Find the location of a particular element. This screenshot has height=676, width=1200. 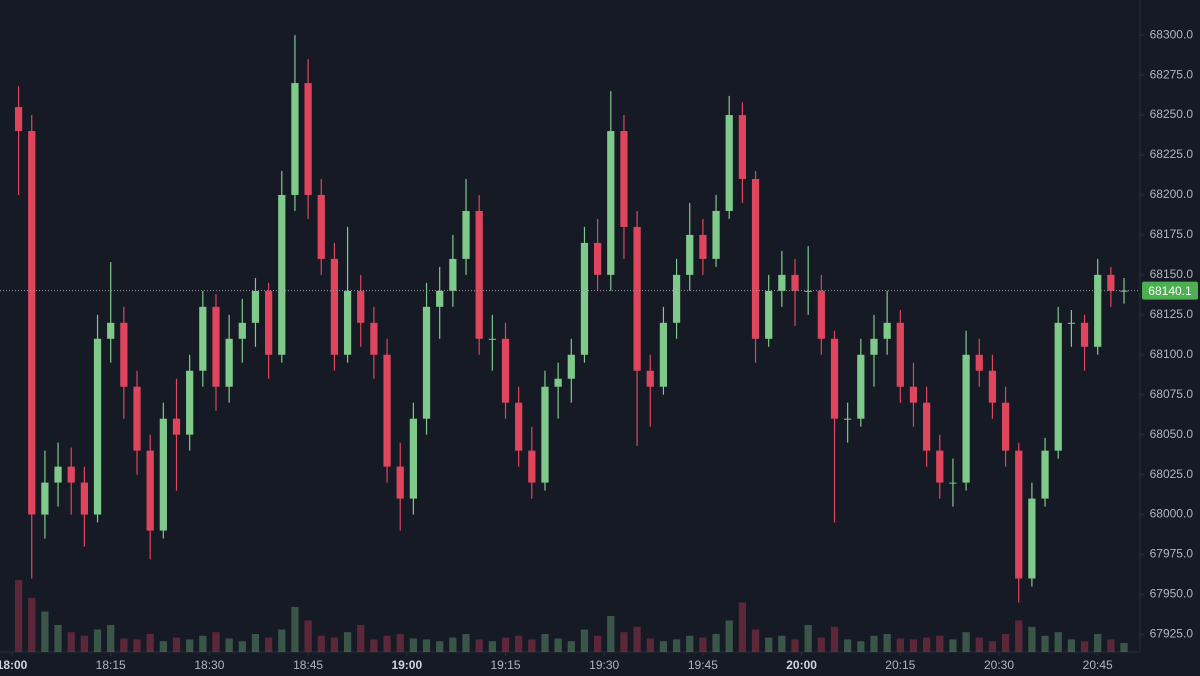

y-tick-label: 67925.0 is located at coordinates (1172, 634).